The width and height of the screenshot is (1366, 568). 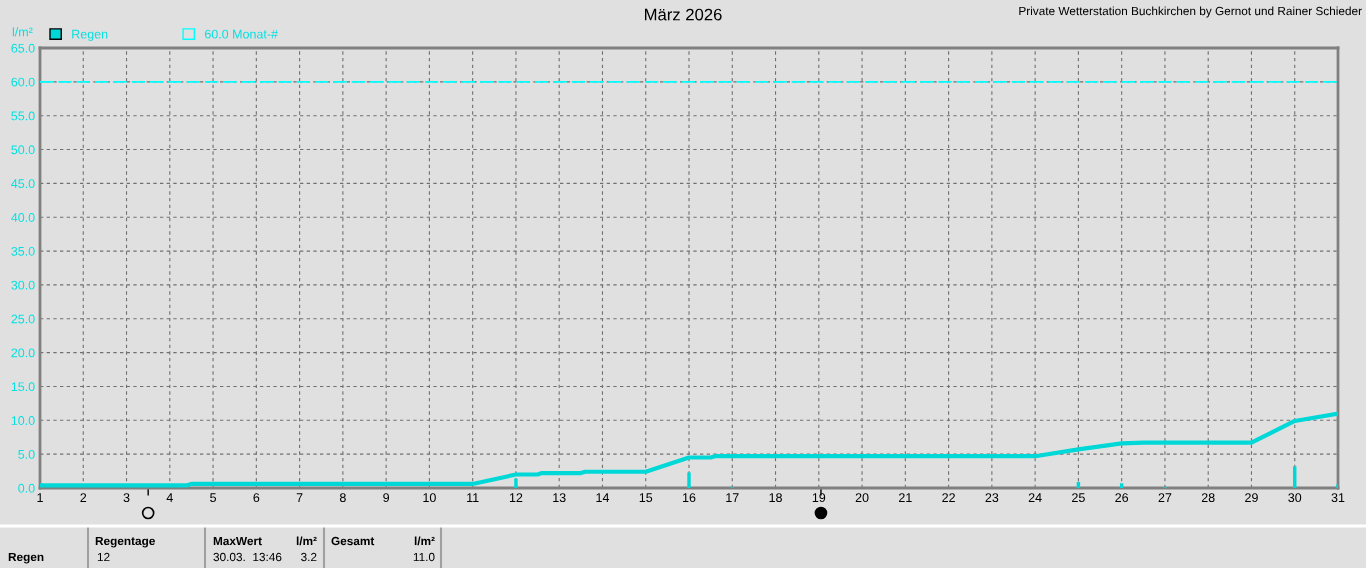 I want to click on x-tick-label: 27, so click(x=1165, y=497).